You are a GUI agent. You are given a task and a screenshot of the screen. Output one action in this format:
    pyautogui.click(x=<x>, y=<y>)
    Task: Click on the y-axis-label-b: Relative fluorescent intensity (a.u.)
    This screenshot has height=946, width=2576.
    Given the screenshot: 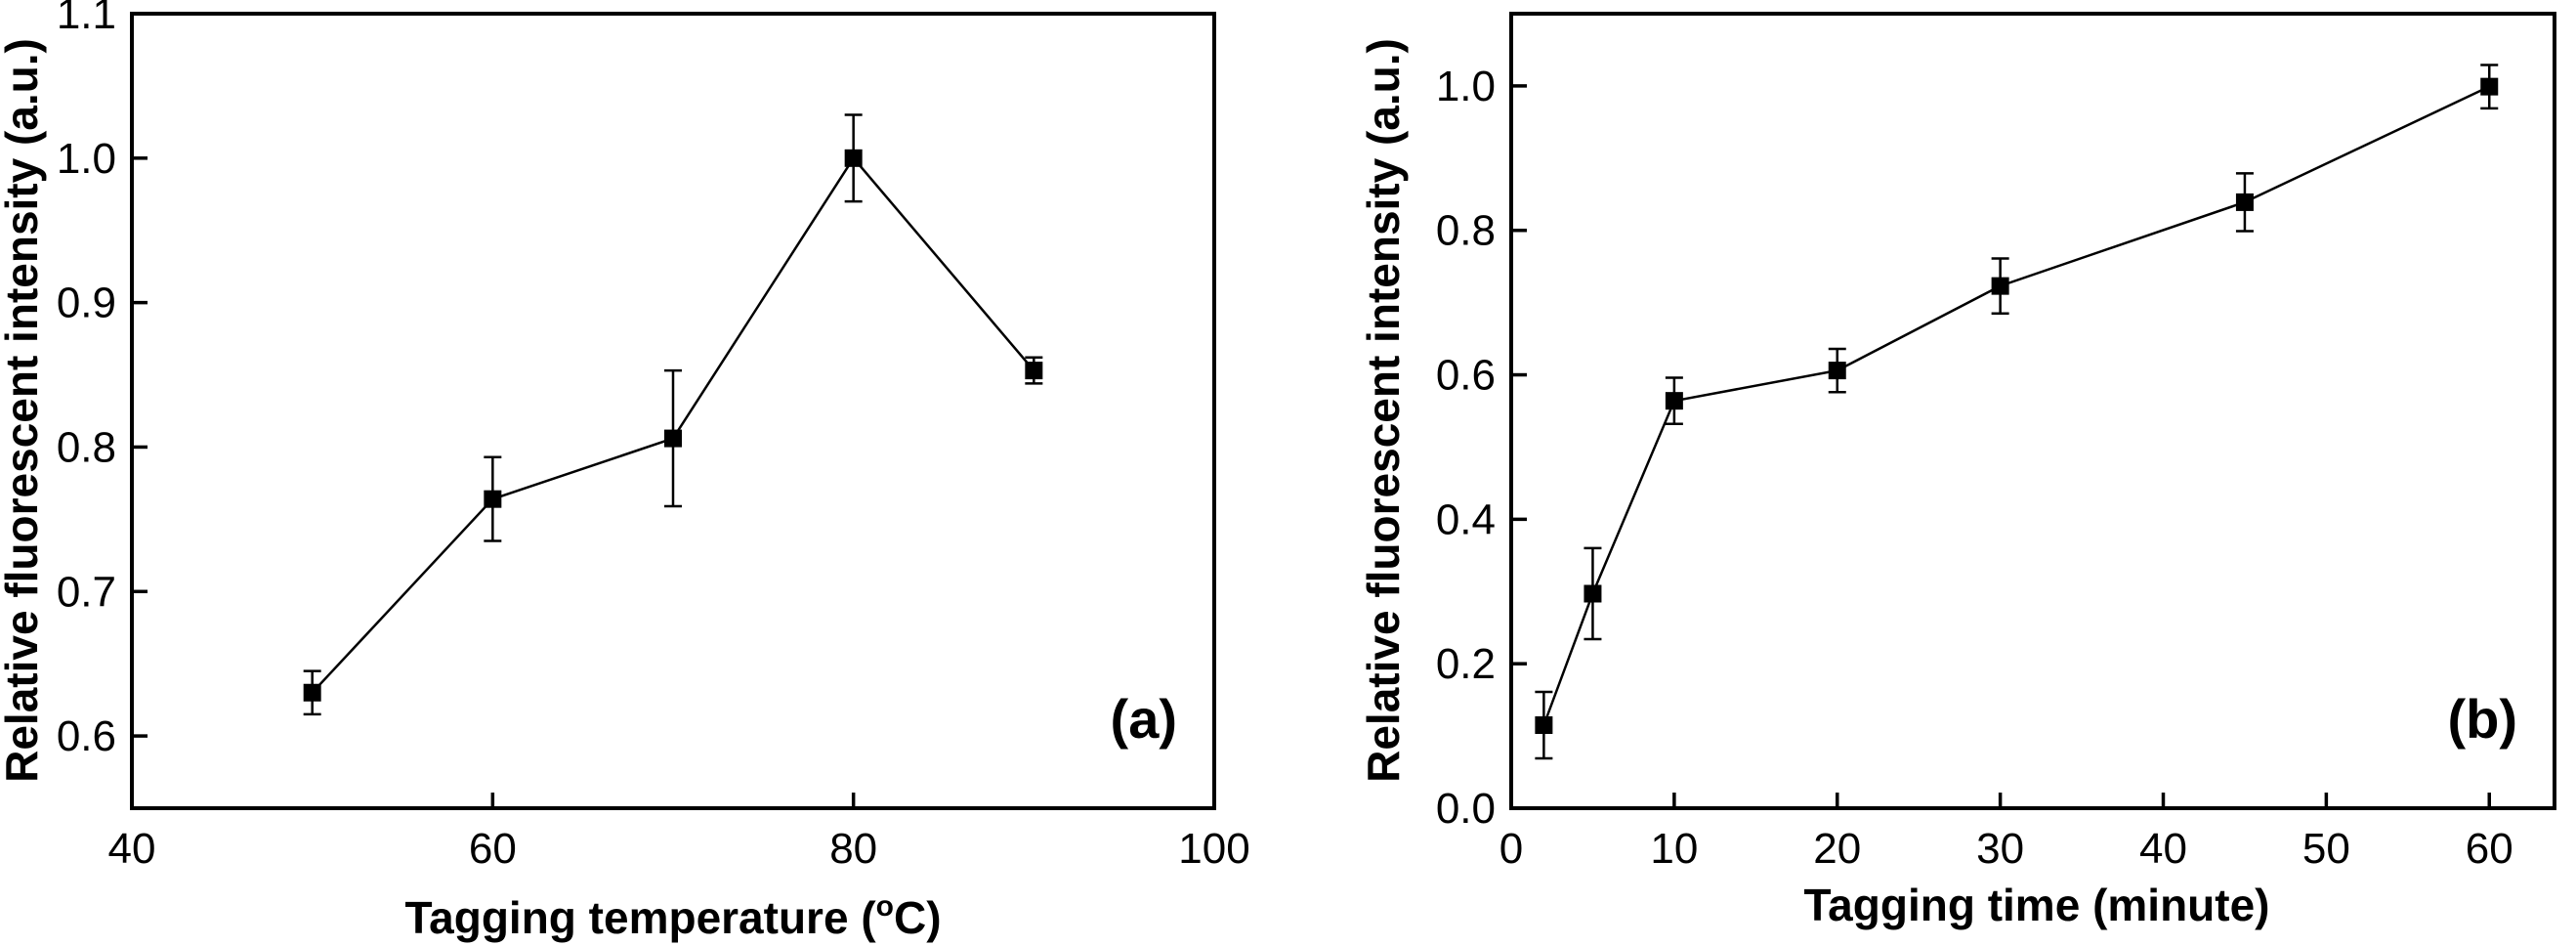 What is the action you would take?
    pyautogui.click(x=1383, y=410)
    